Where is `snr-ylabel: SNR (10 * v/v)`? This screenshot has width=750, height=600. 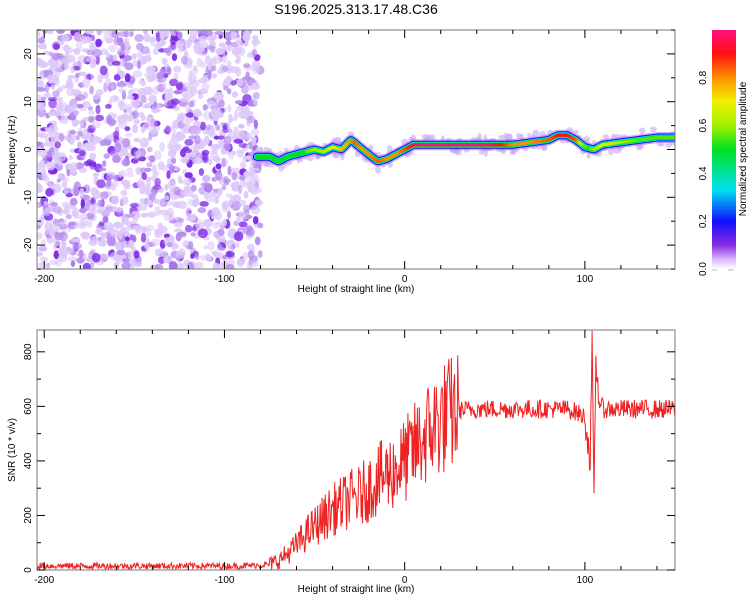
snr-ylabel: SNR (10 * v/v) is located at coordinates (12, 450).